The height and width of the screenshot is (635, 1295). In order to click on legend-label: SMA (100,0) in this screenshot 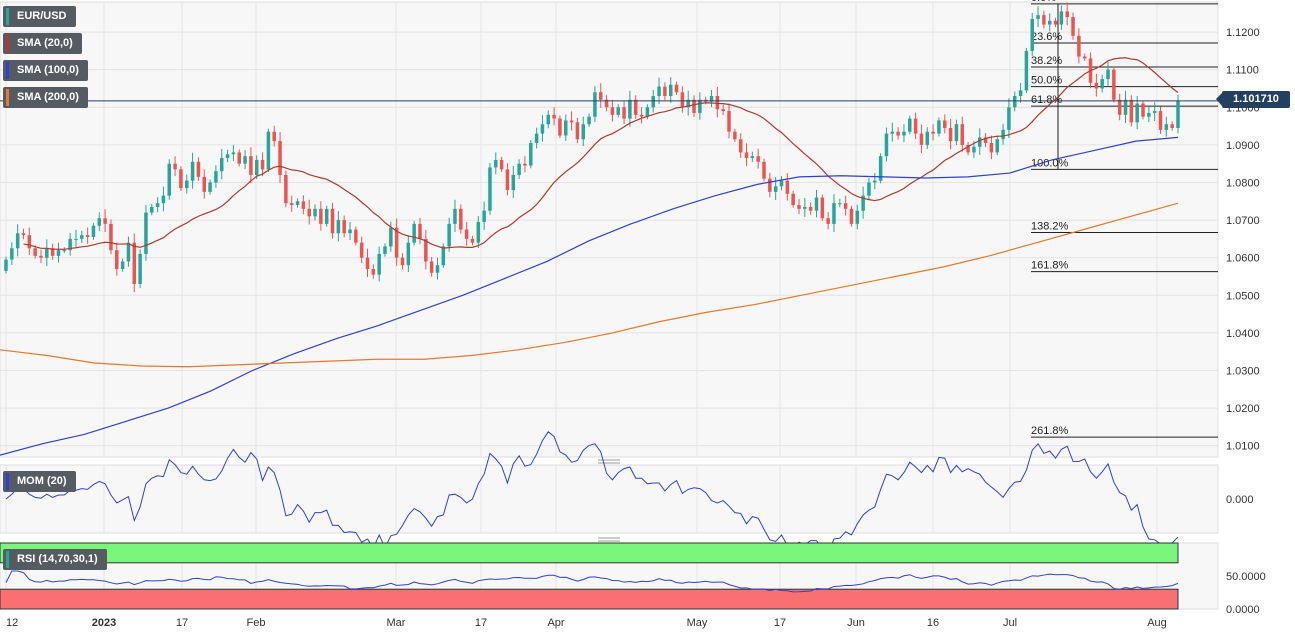, I will do `click(48, 70)`.